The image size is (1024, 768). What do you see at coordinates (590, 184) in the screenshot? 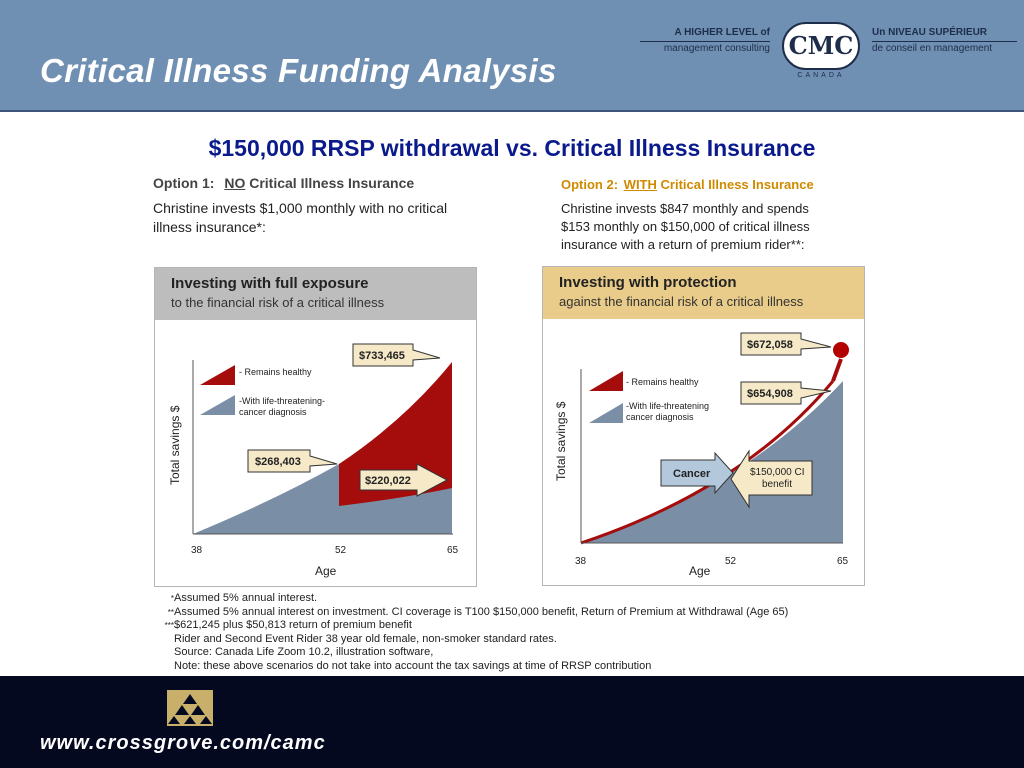
I see `option2-heading-prefix: Option 2:` at bounding box center [590, 184].